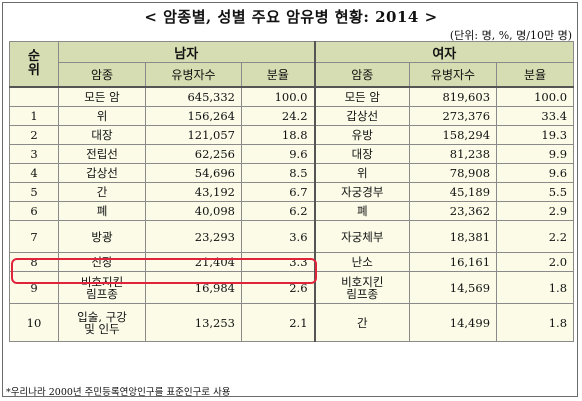 This screenshot has height=401, width=582. Describe the element at coordinates (535, 211) in the screenshot. I see `female-share-cell: 2.9` at that location.